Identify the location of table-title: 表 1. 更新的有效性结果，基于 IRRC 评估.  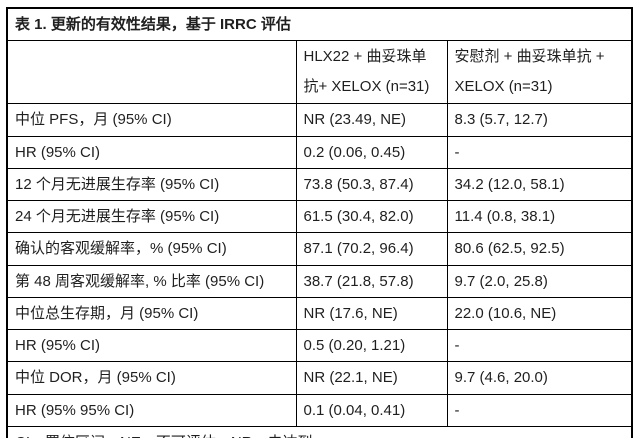
(319, 24).